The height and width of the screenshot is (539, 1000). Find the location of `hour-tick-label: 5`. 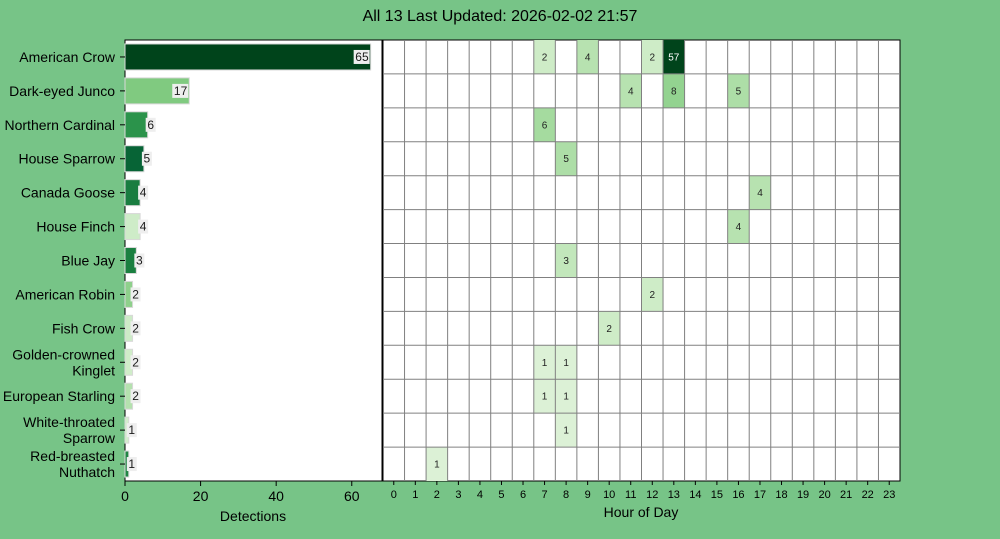

hour-tick-label: 5 is located at coordinates (501, 495).